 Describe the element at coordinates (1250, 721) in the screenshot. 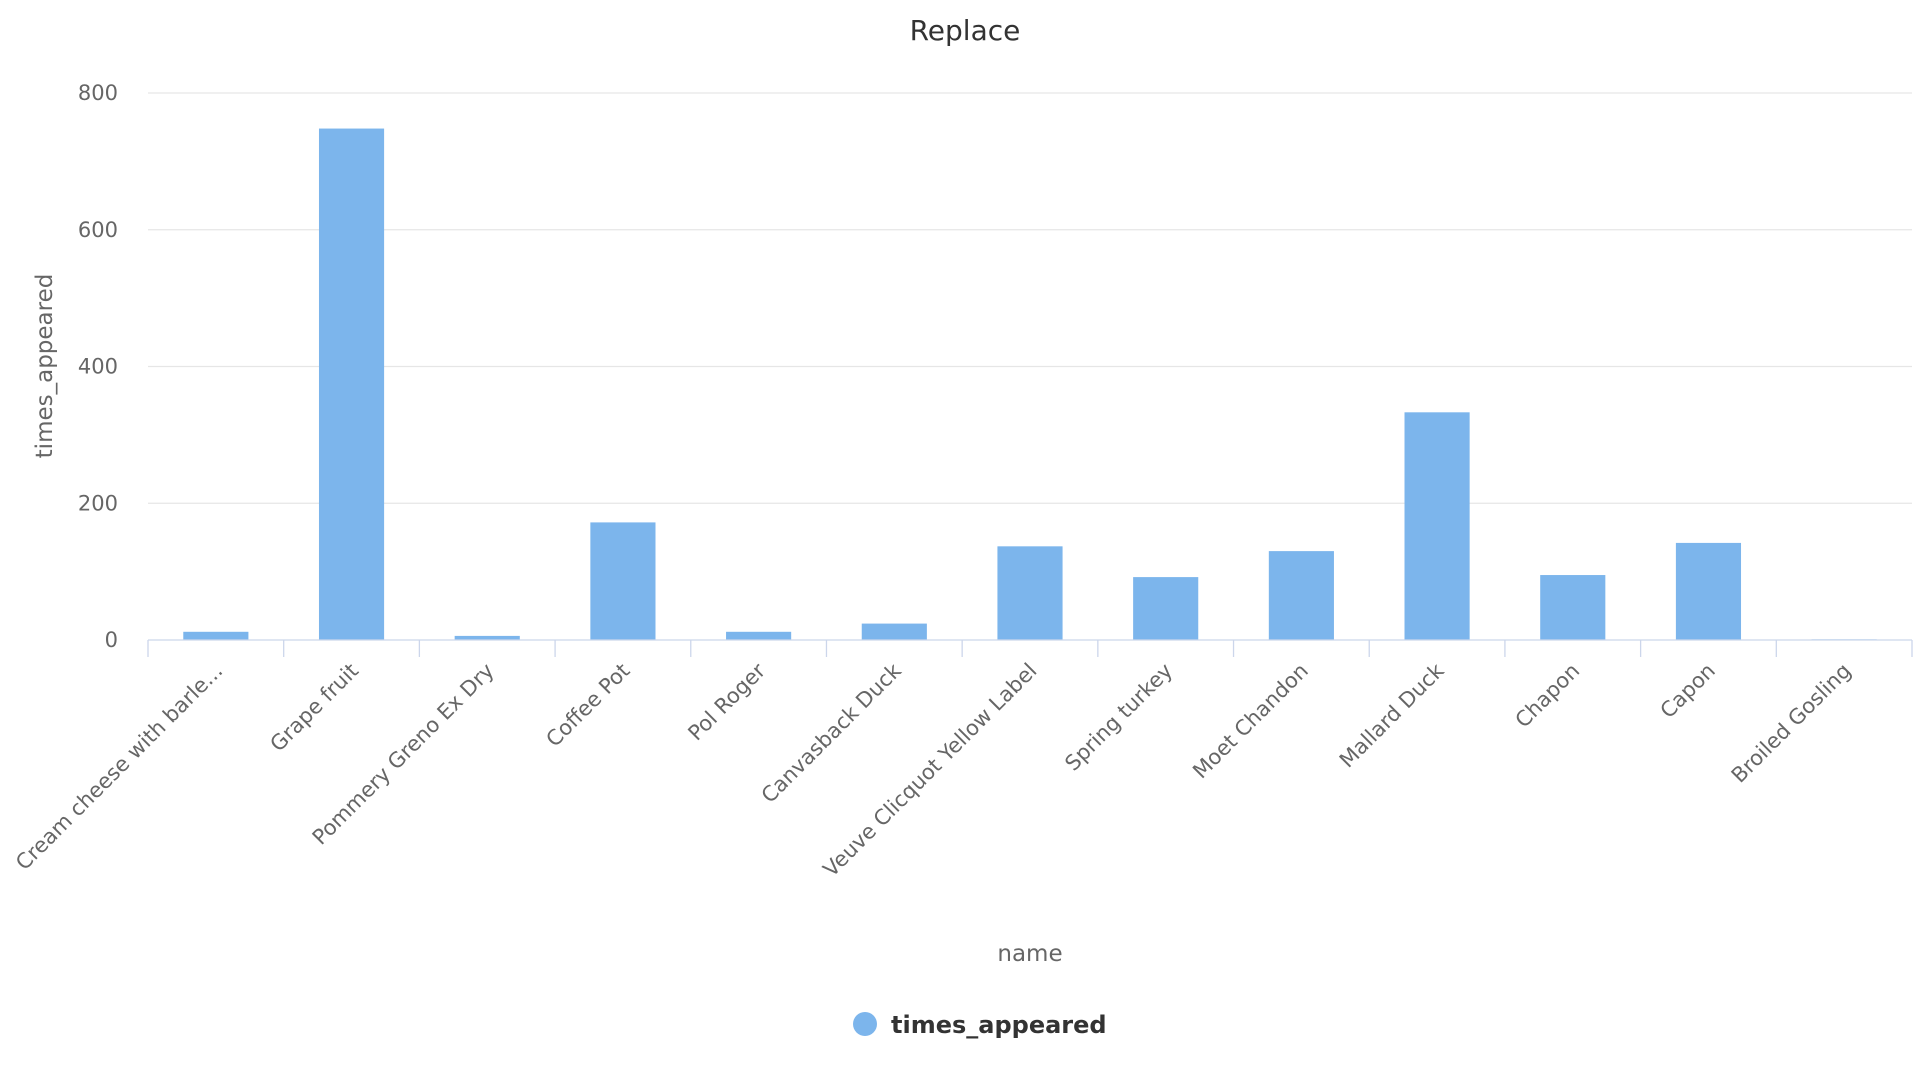

I see `x-tick-label: Moet Chandon` at that location.